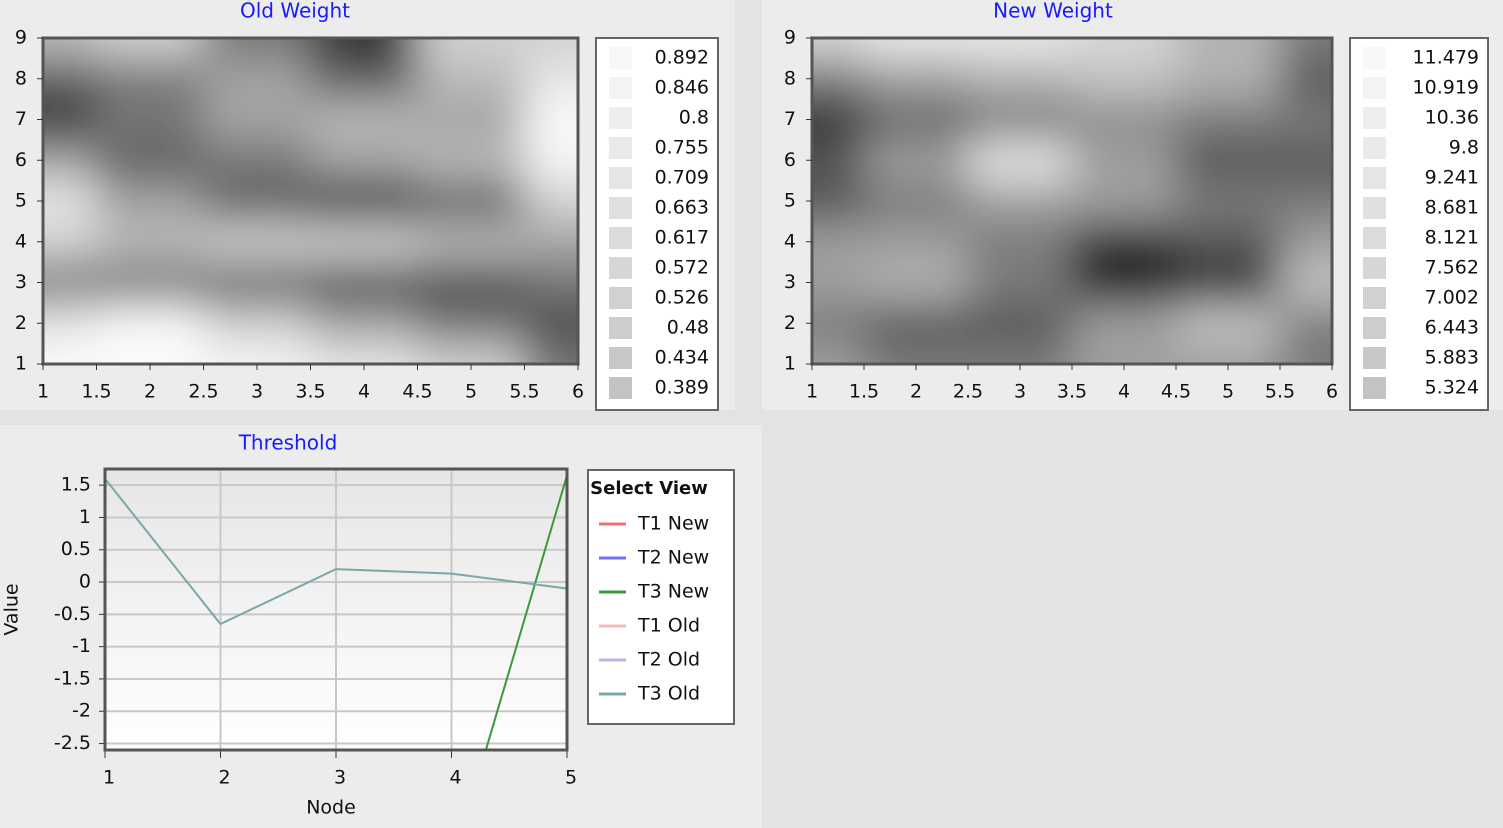  I want to click on lines, so click(336, 612).